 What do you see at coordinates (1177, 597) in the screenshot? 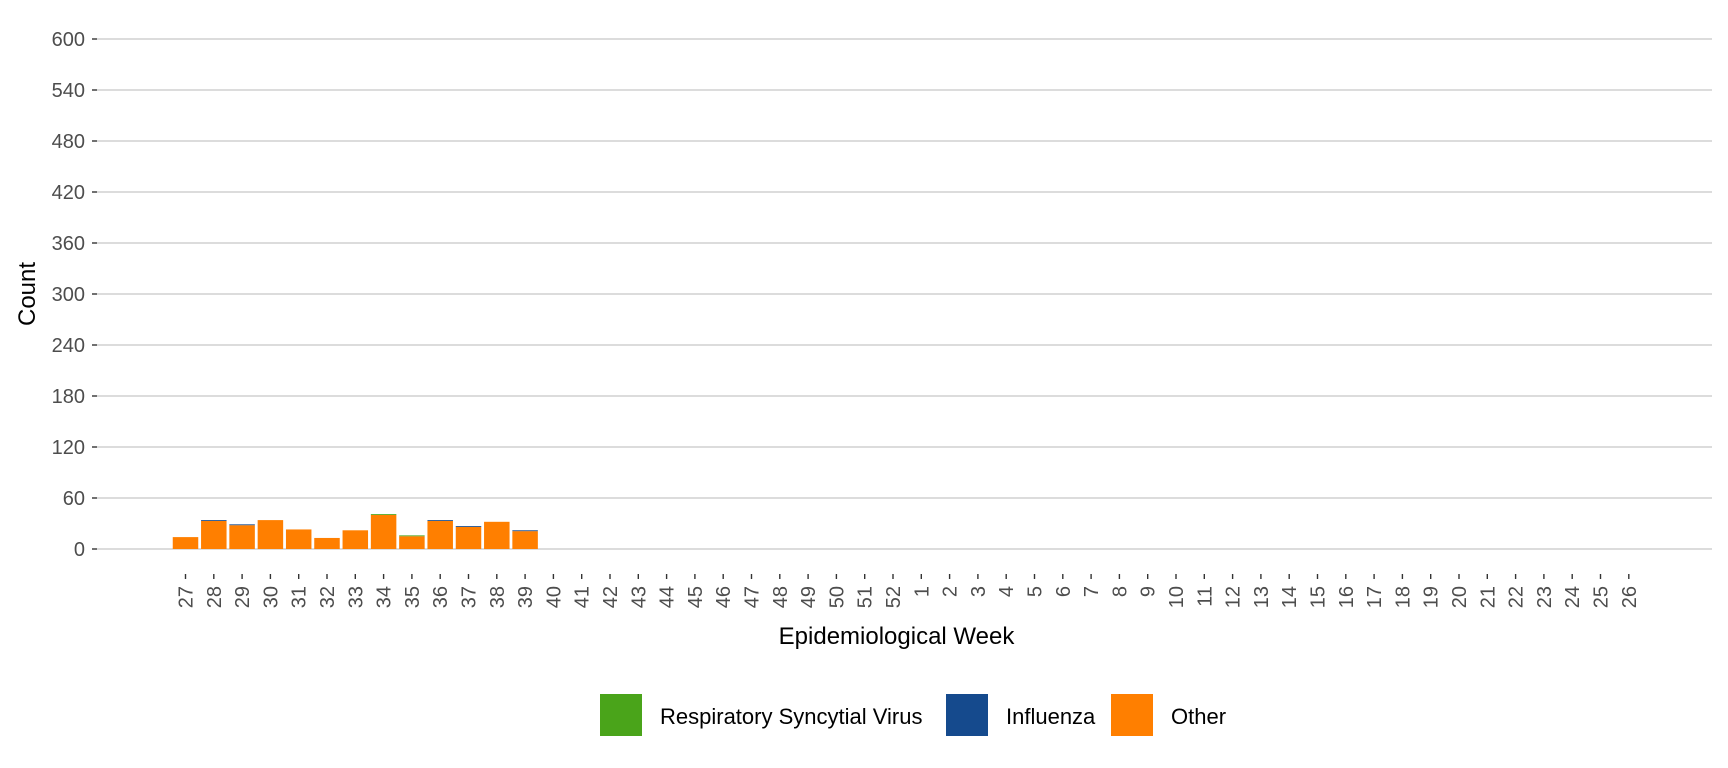
I see `x-tick-label: 10` at bounding box center [1177, 597].